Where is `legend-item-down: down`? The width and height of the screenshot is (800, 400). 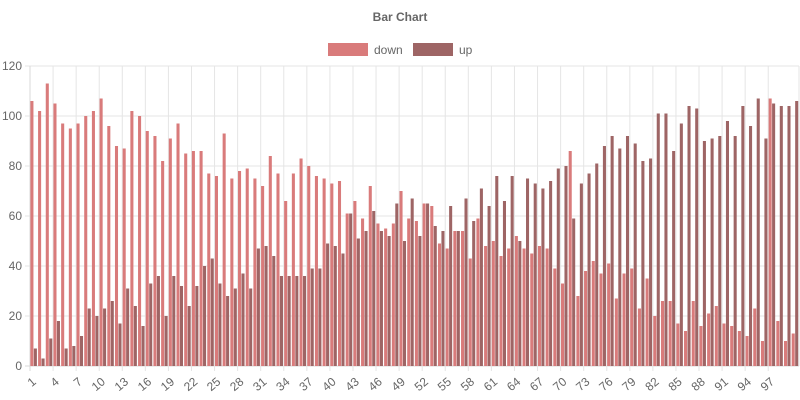
legend-item-down: down is located at coordinates (365, 50).